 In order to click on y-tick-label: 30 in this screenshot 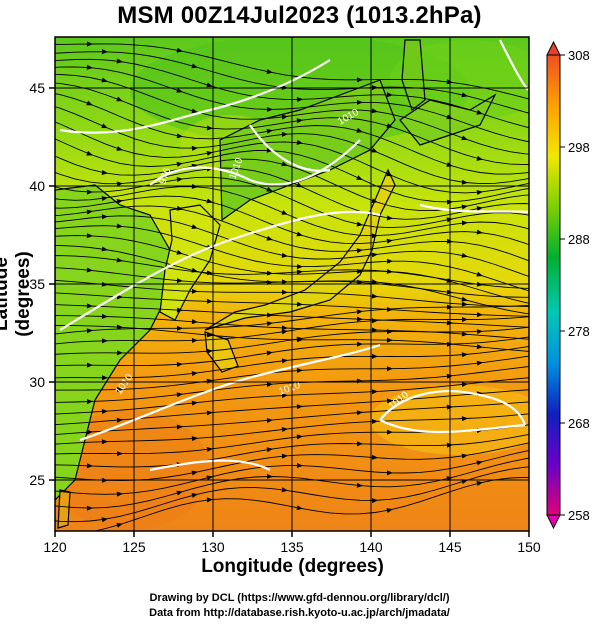, I will do `click(37, 382)`.